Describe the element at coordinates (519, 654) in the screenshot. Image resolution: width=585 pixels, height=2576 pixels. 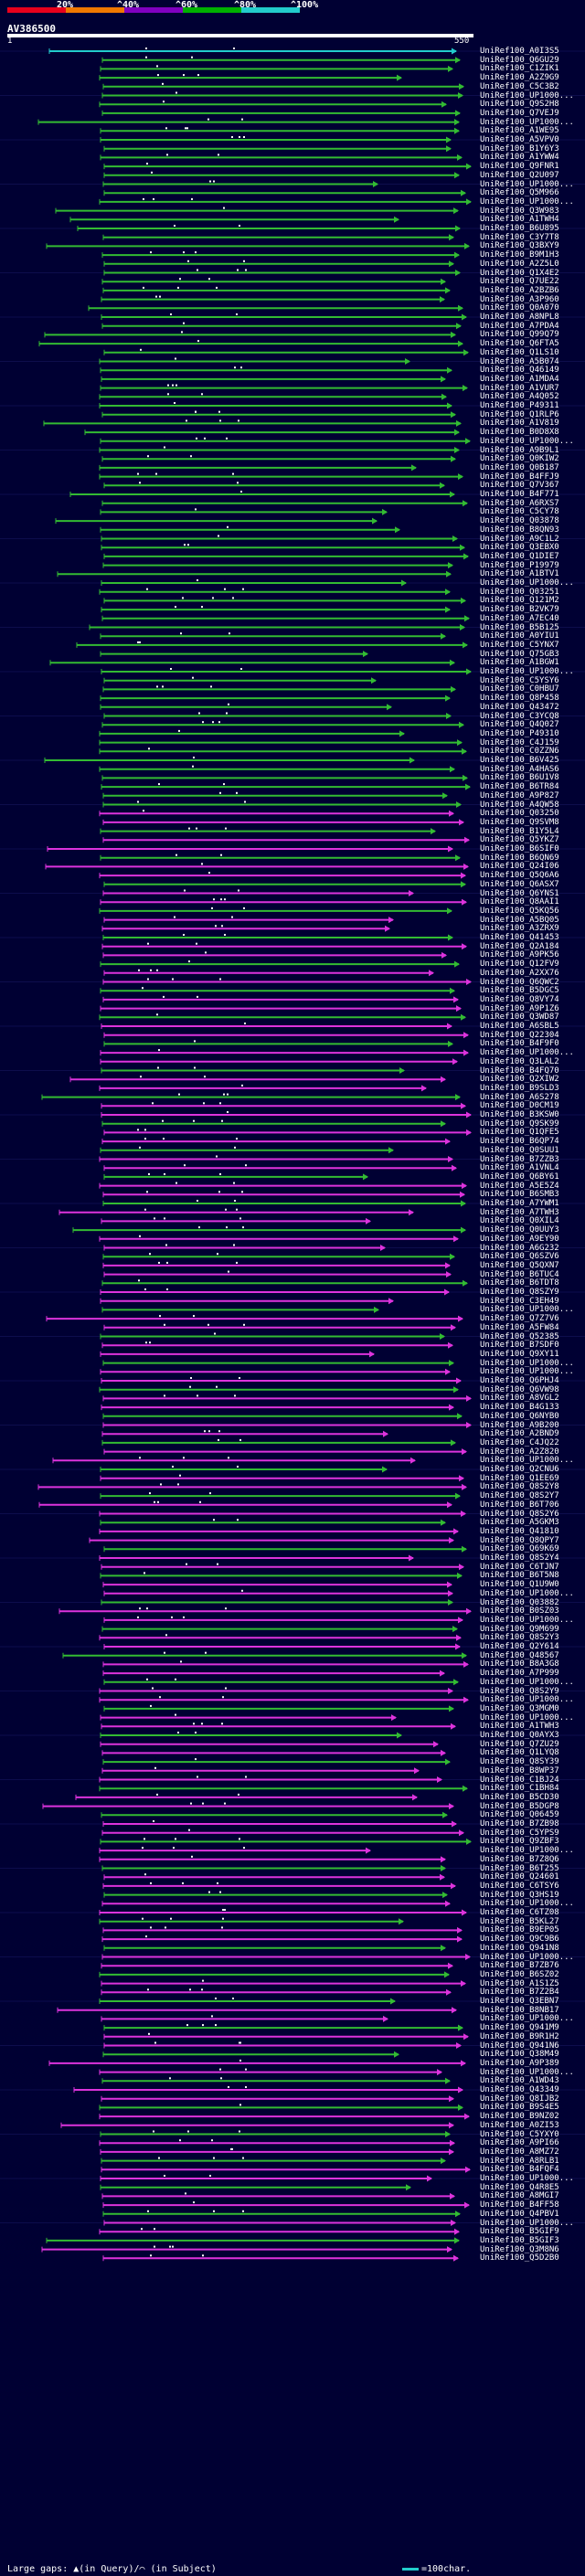
I see `hit-label: UniRef100_Q75GB3` at that location.